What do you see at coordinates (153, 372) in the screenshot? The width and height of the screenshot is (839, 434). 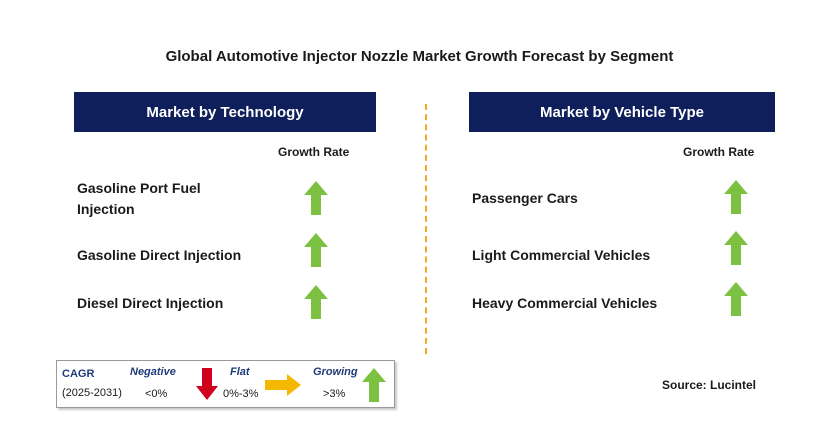 I see `legend-negative-label: Negative` at bounding box center [153, 372].